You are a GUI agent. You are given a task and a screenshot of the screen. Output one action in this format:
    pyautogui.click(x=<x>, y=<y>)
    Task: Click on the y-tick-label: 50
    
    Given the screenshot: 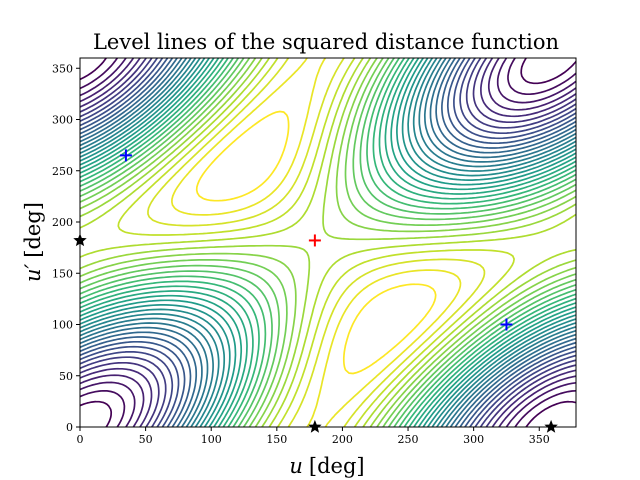 What is the action you would take?
    pyautogui.click(x=66, y=376)
    